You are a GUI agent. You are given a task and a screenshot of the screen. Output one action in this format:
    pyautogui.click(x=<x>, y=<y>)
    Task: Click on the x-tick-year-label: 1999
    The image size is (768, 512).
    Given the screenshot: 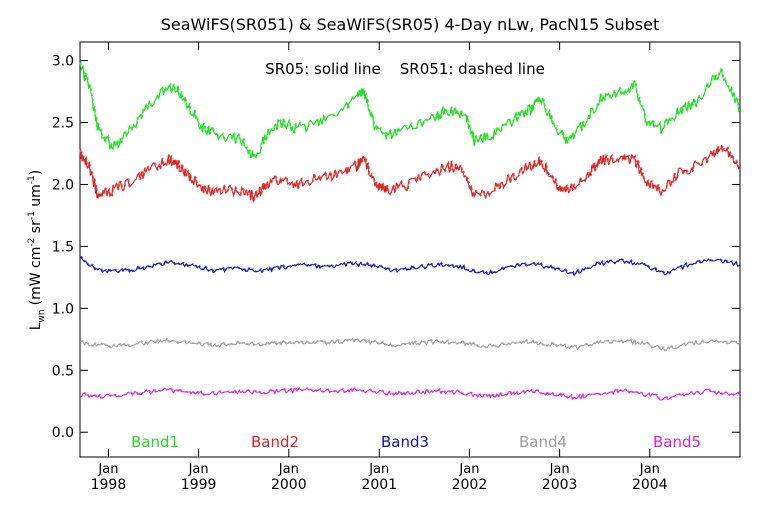 What is the action you would take?
    pyautogui.click(x=199, y=485)
    